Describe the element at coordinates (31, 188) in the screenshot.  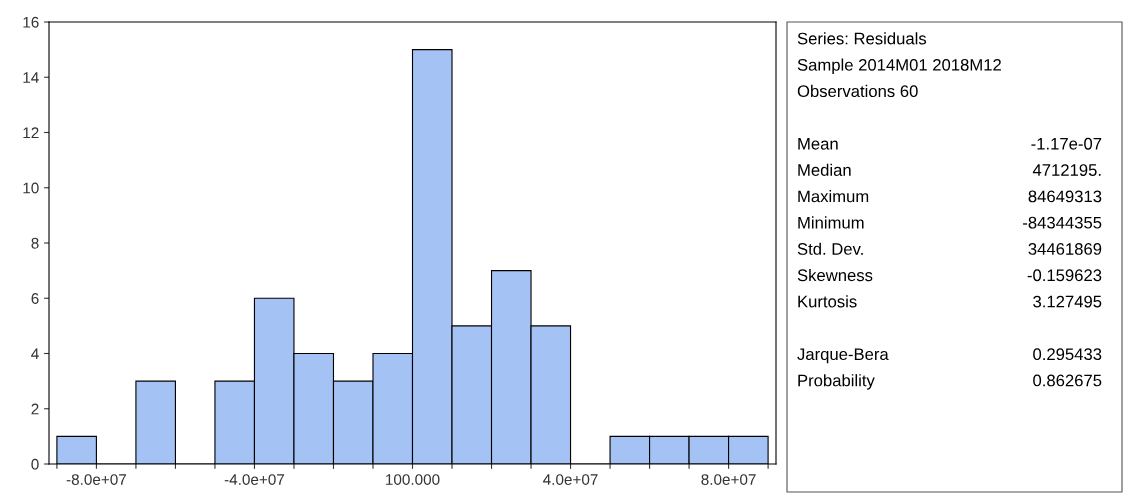
I see `y-tick-label: 10` at that location.